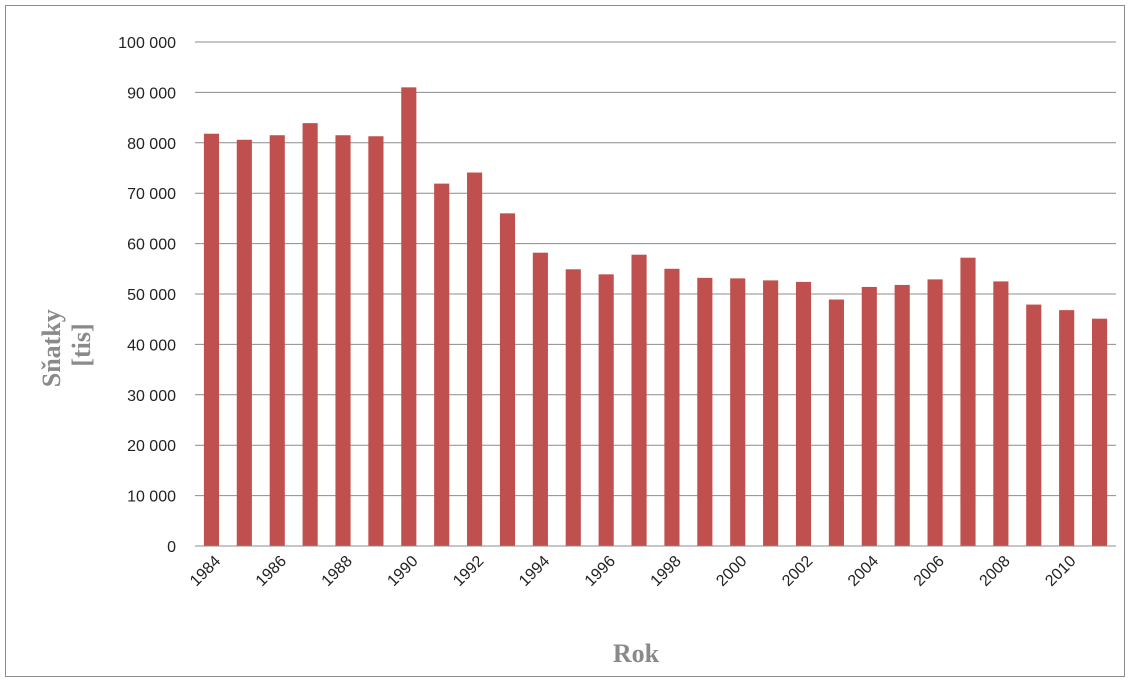 The width and height of the screenshot is (1132, 684). Describe the element at coordinates (151, 295) in the screenshot. I see `y-tick-label: 50 000` at that location.